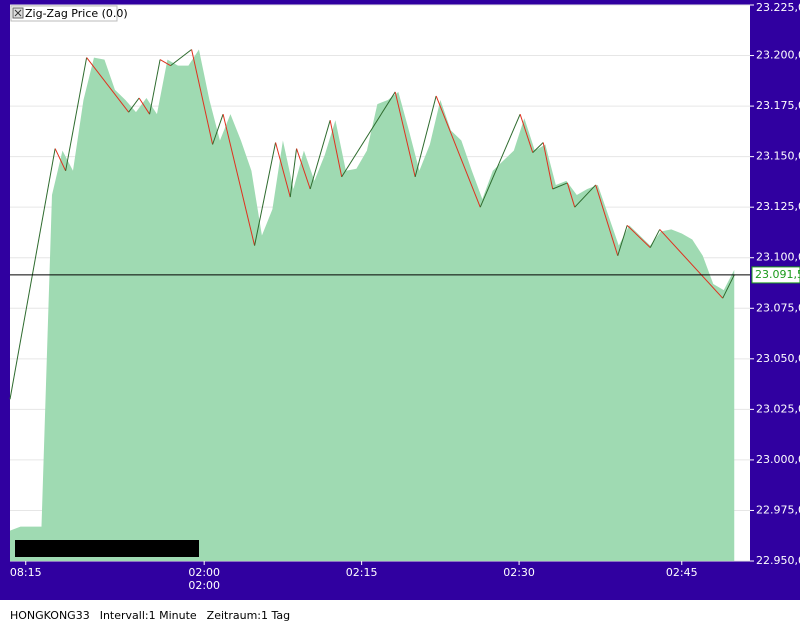 This screenshot has width=800, height=629. Describe the element at coordinates (204, 572) in the screenshot. I see `x-tick-label: 02:00` at that location.